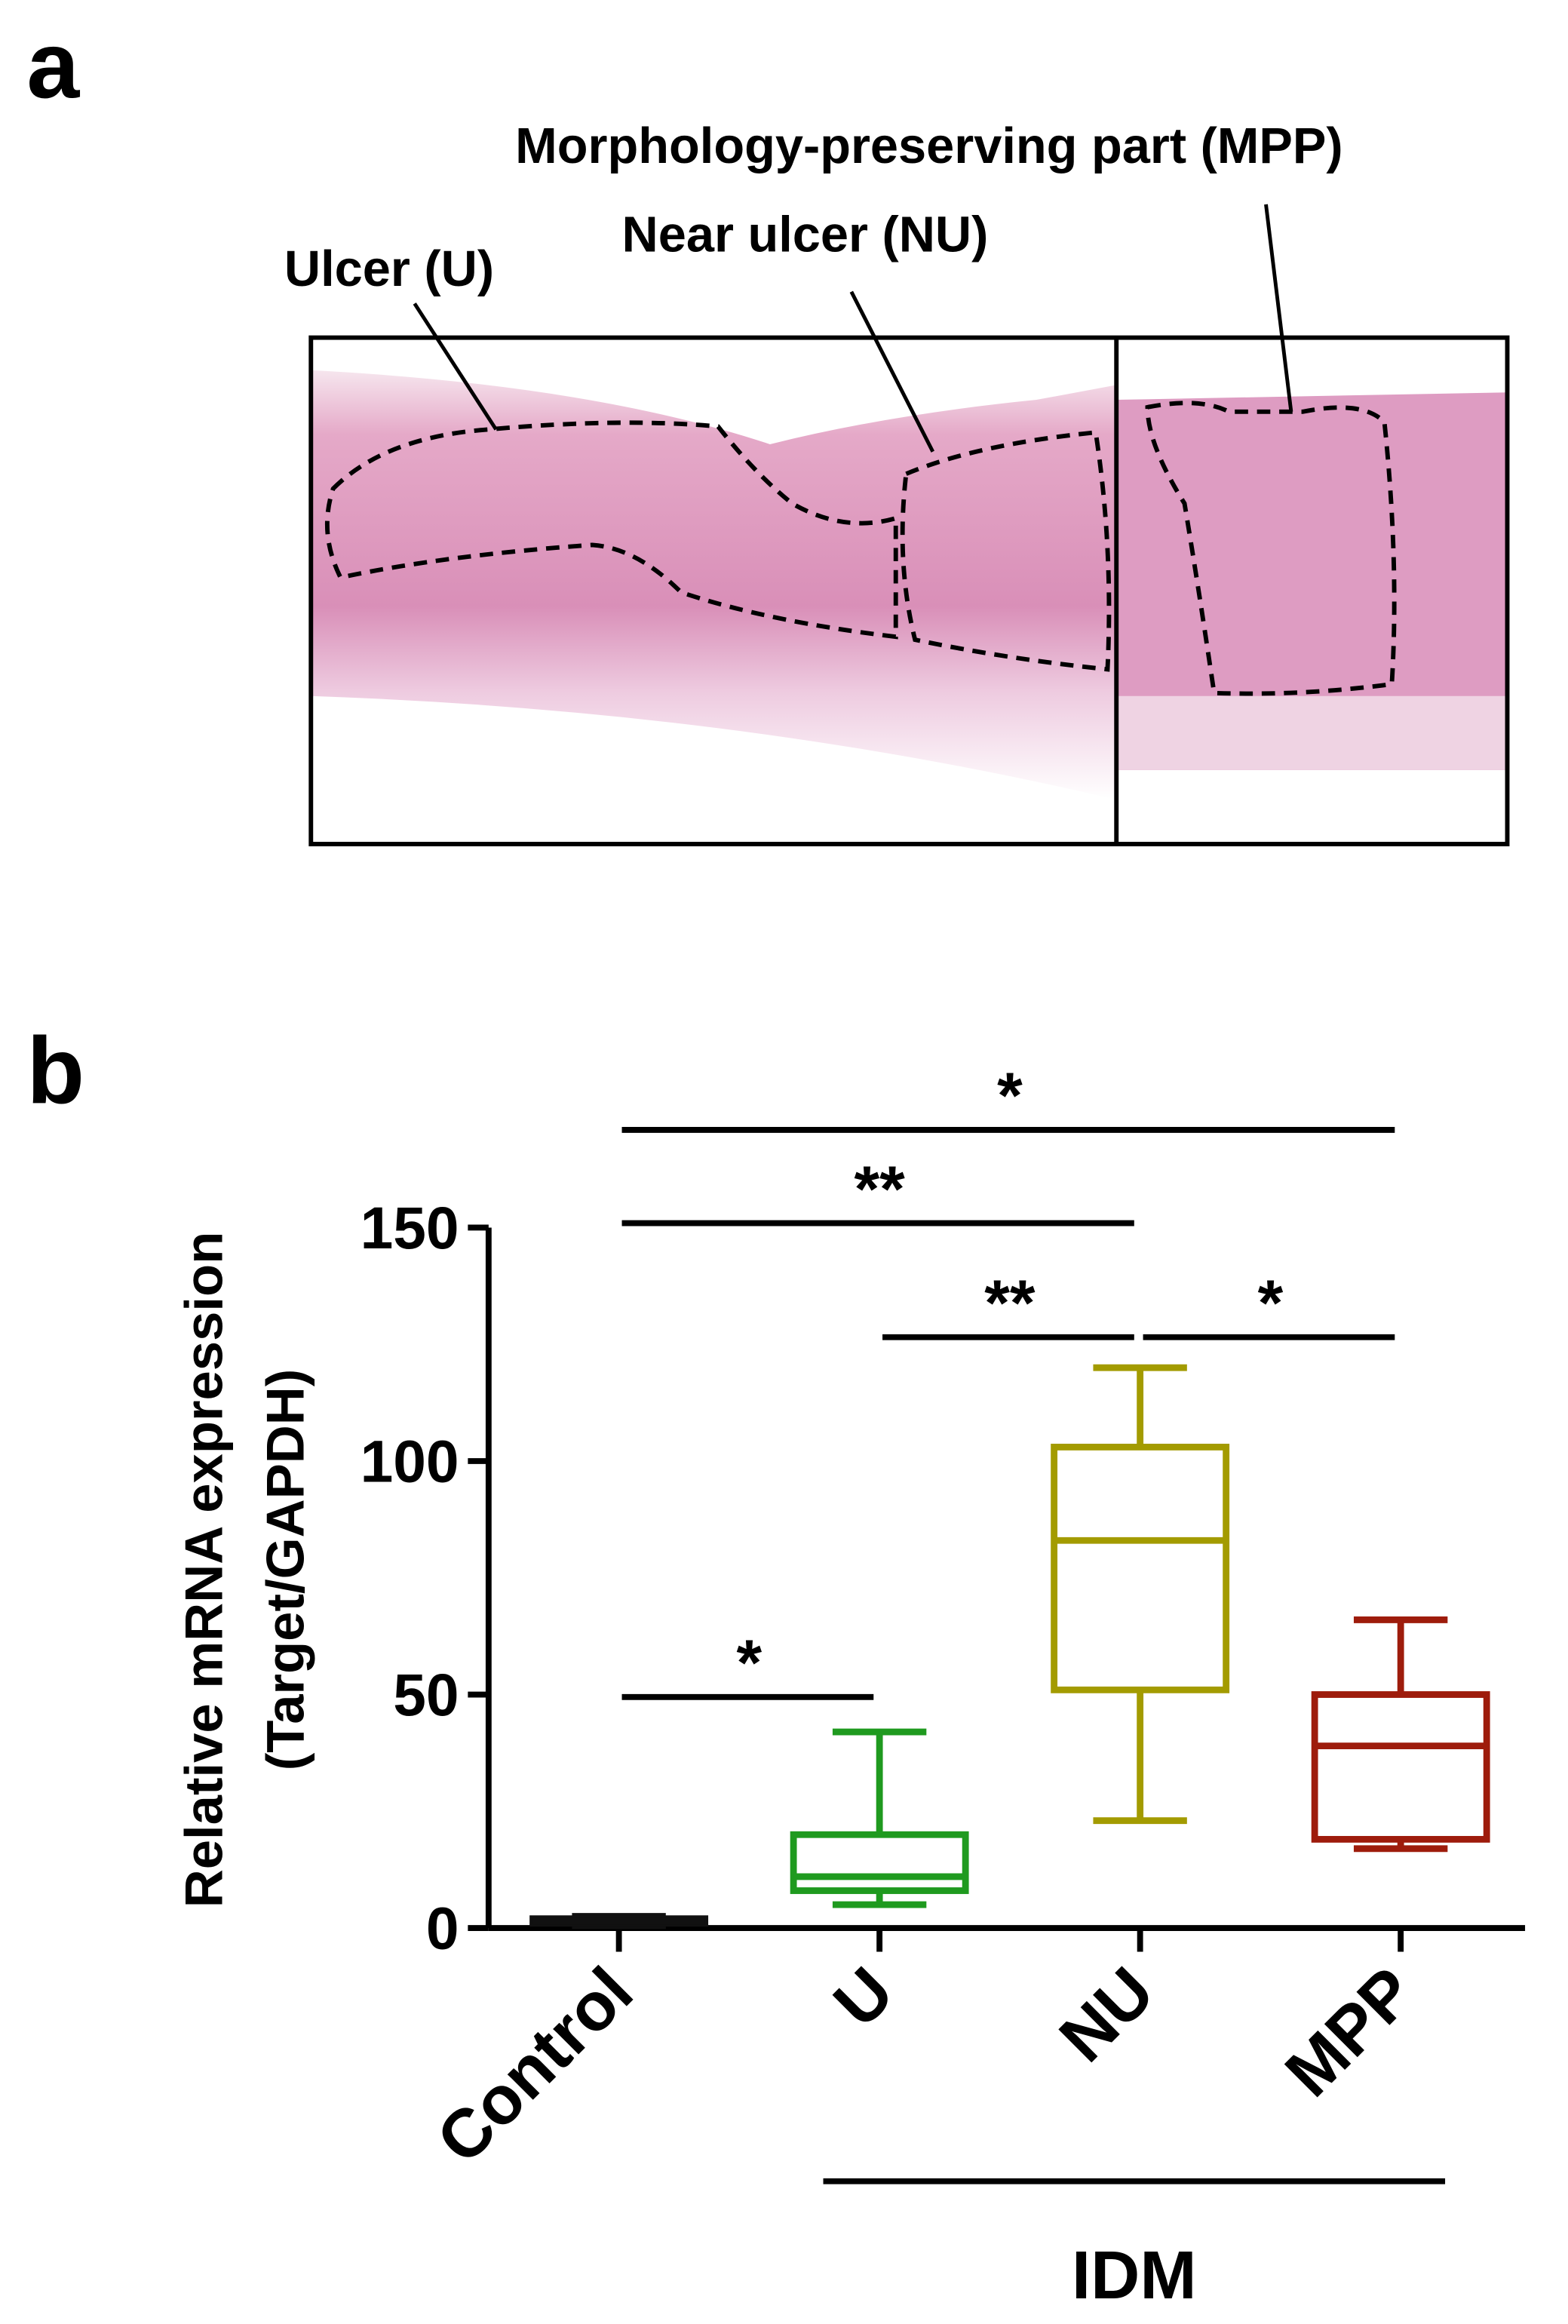  Describe the element at coordinates (1006, 551) in the screenshot. I see `outline-nu` at that location.